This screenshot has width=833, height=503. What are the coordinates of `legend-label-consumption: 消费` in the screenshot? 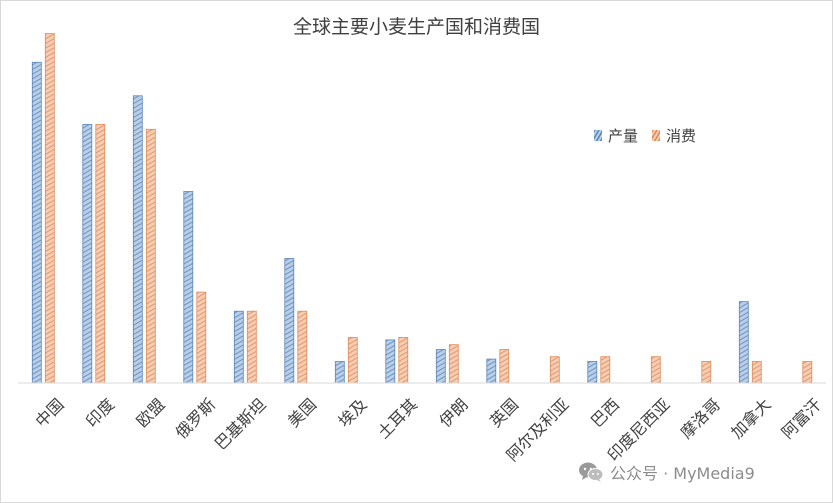 It's located at (681, 136).